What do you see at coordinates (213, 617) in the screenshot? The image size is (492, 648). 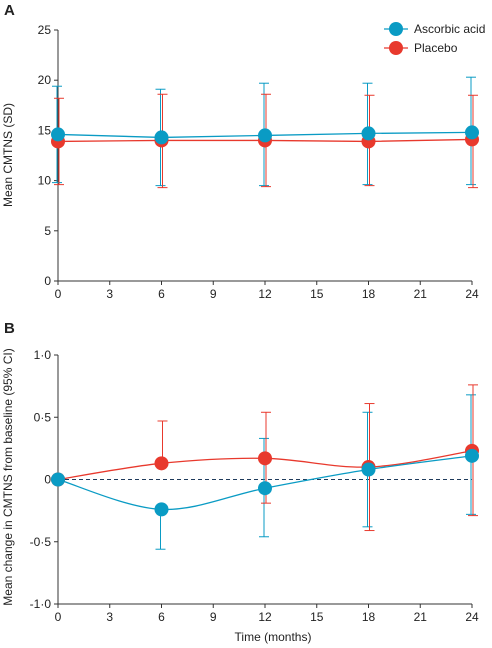 I see `panel-b-x-tick-label-9: 9` at bounding box center [213, 617].